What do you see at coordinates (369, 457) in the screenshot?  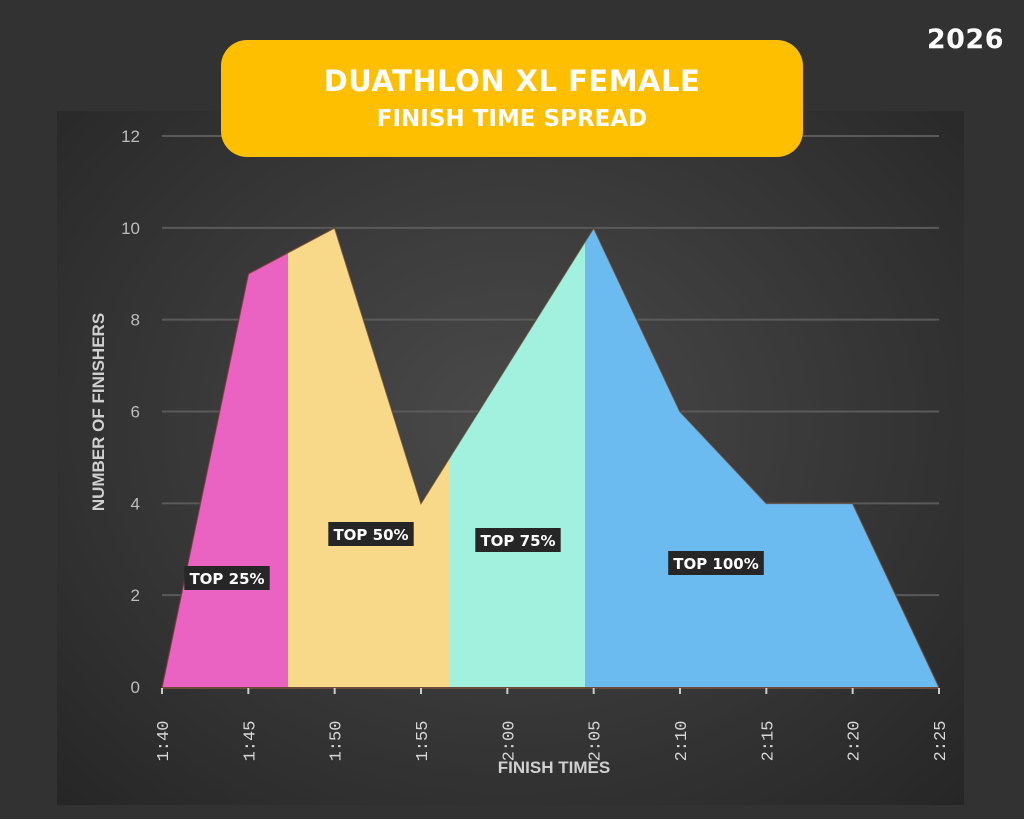 I see `area-top-50-` at bounding box center [369, 457].